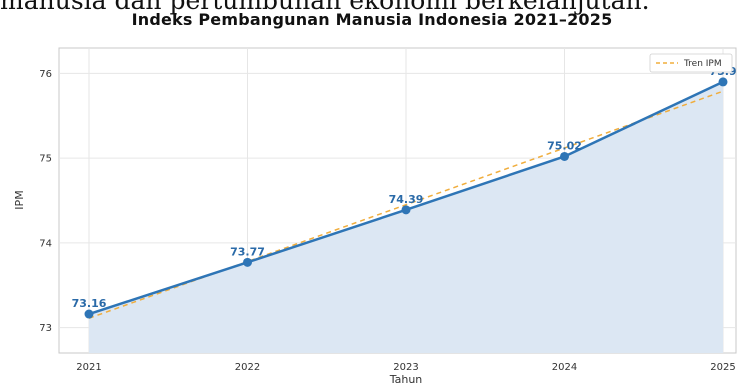  Describe the element at coordinates (89, 314) in the screenshot. I see `data-point-2021` at that location.